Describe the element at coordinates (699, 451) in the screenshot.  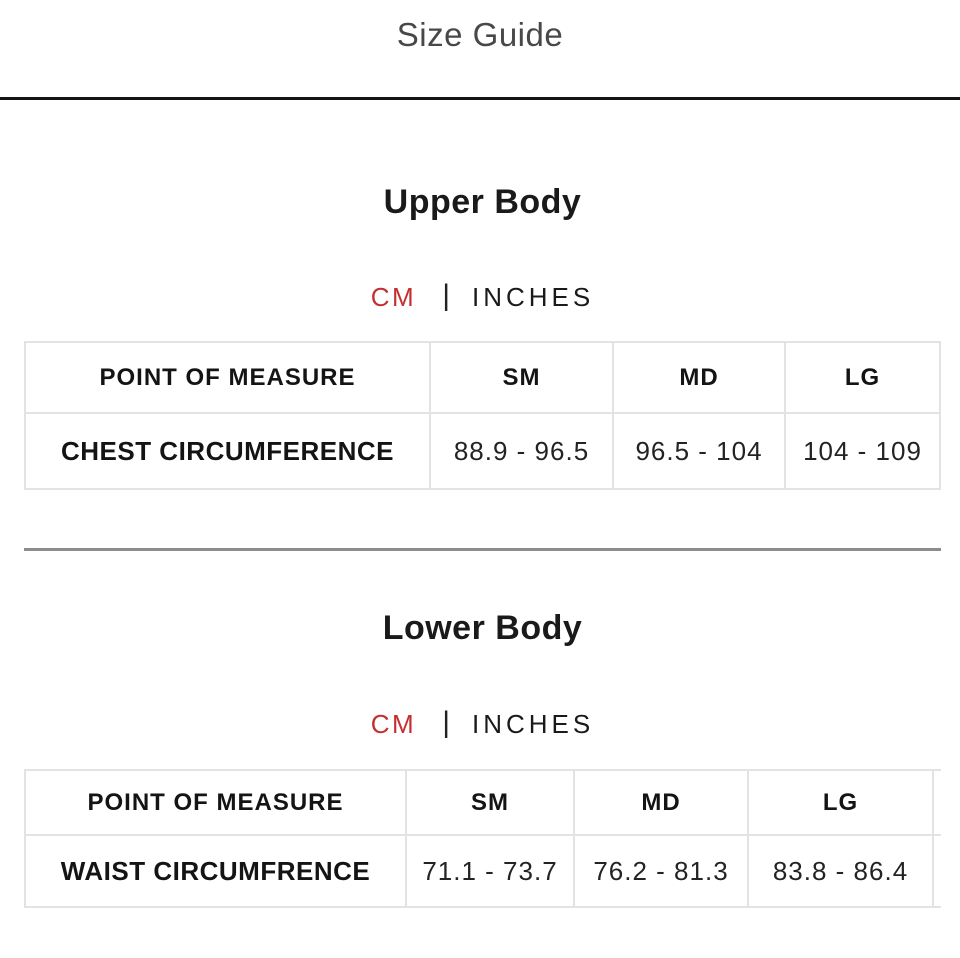
I see `cell-chest-md: 96.5 - 104` at that location.